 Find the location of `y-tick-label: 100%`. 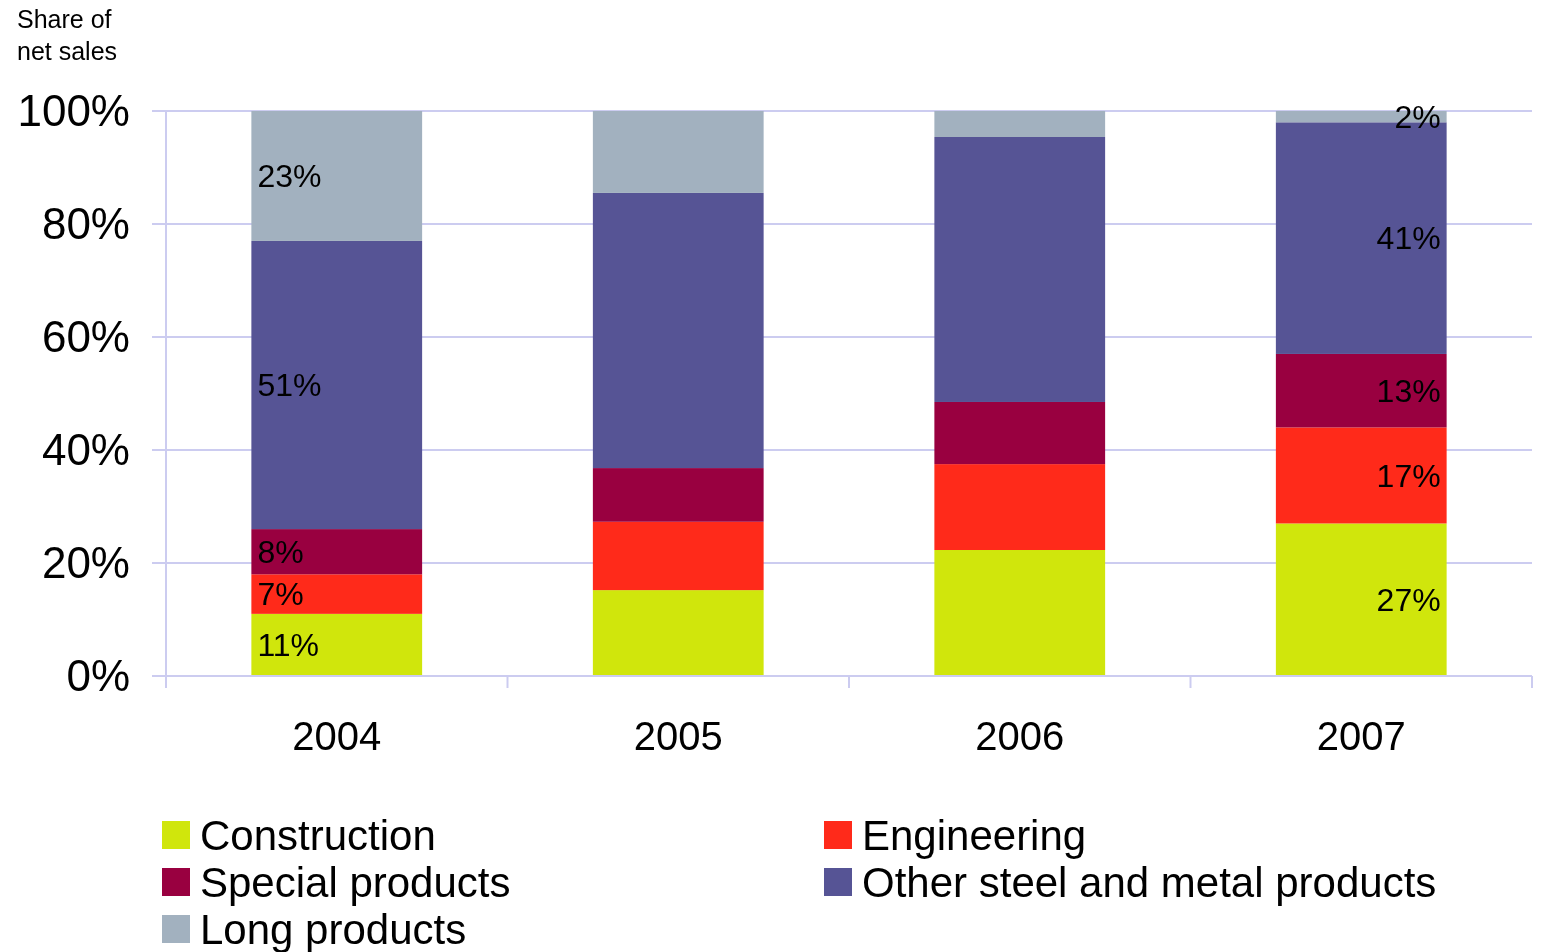

y-tick-label: 100% is located at coordinates (73, 111).